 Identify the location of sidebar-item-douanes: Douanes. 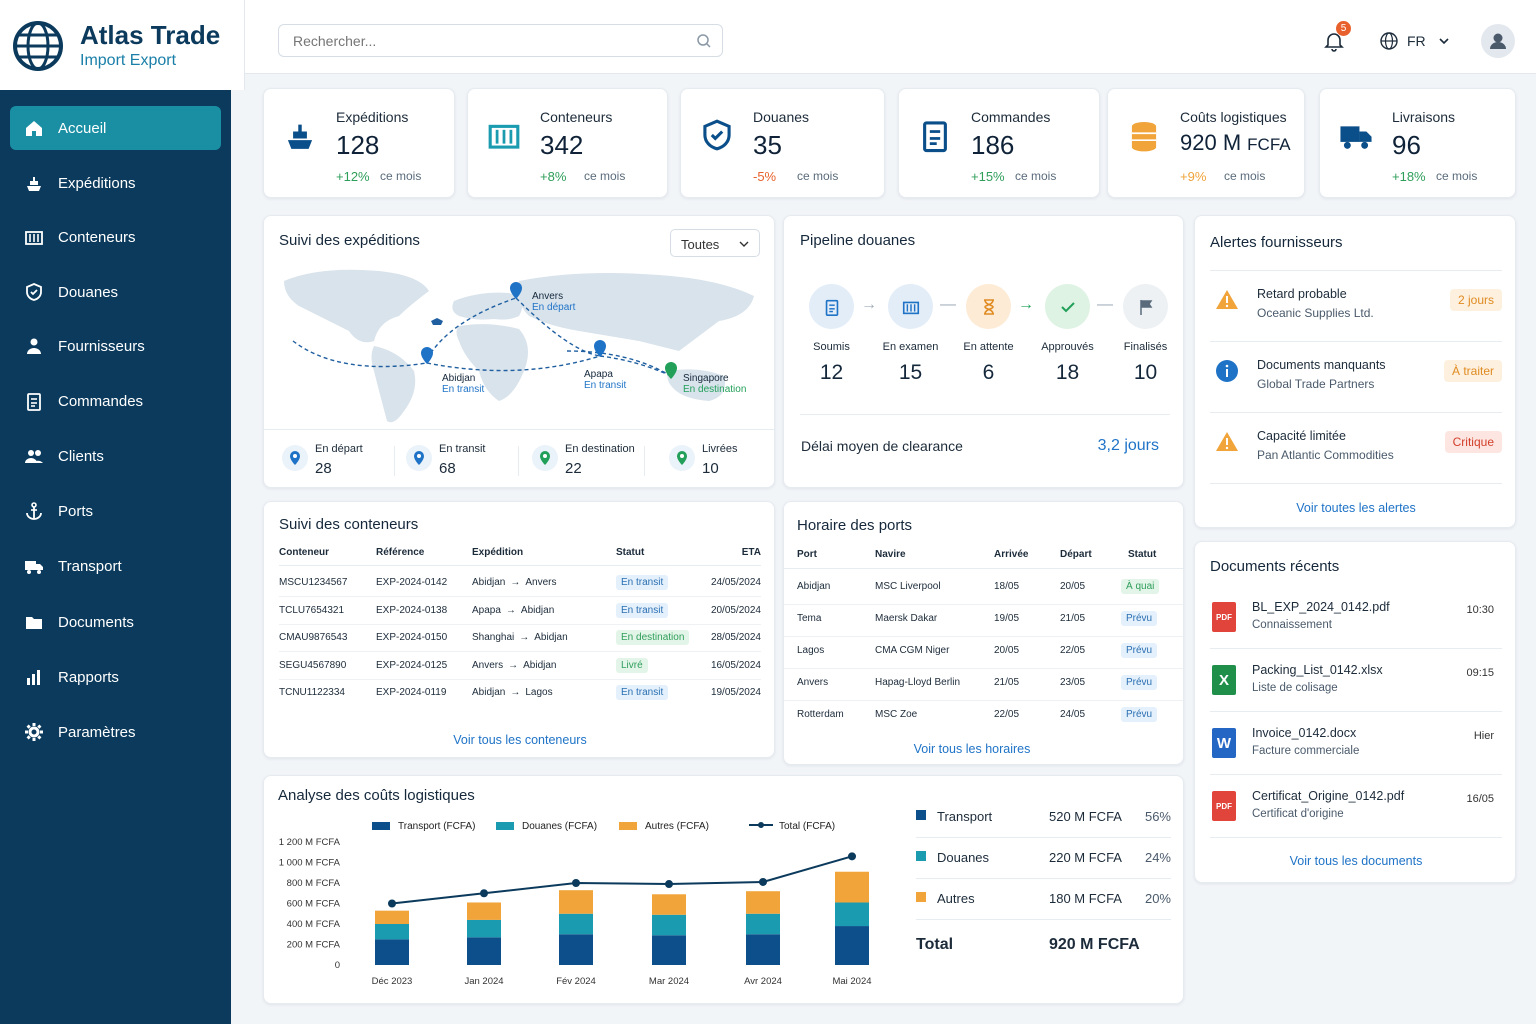
(115, 292).